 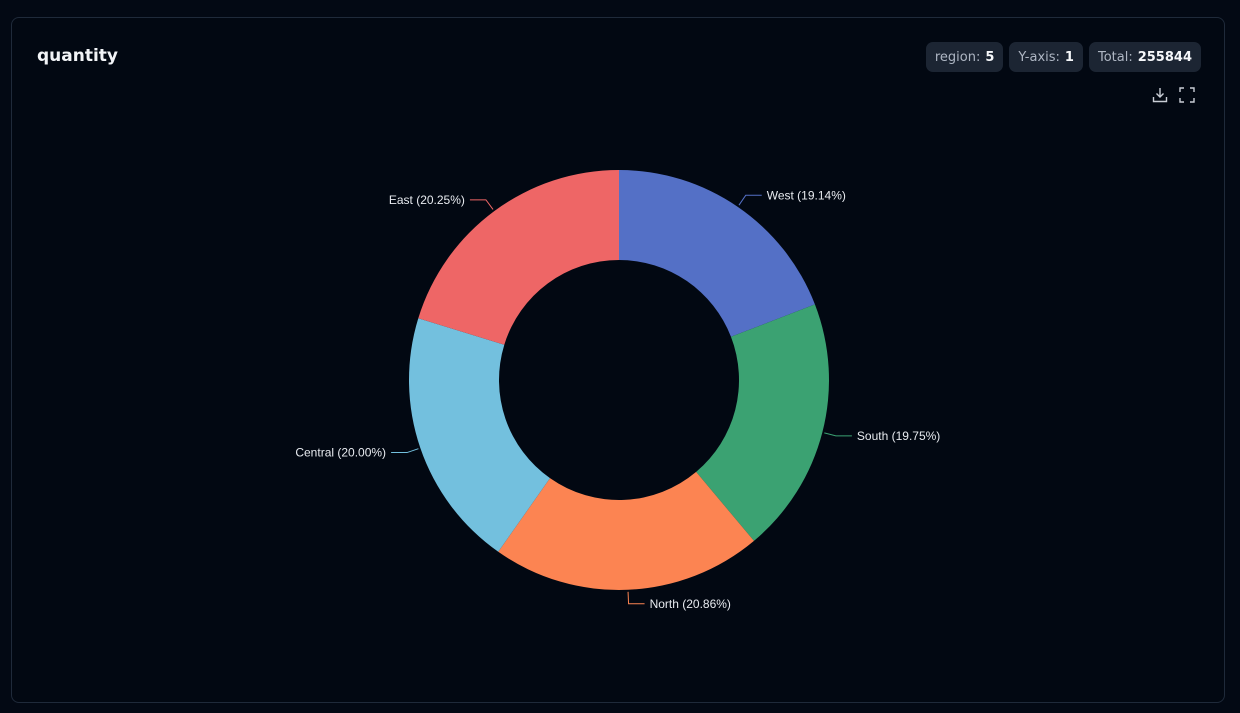 I want to click on download-icon, so click(x=1160, y=95).